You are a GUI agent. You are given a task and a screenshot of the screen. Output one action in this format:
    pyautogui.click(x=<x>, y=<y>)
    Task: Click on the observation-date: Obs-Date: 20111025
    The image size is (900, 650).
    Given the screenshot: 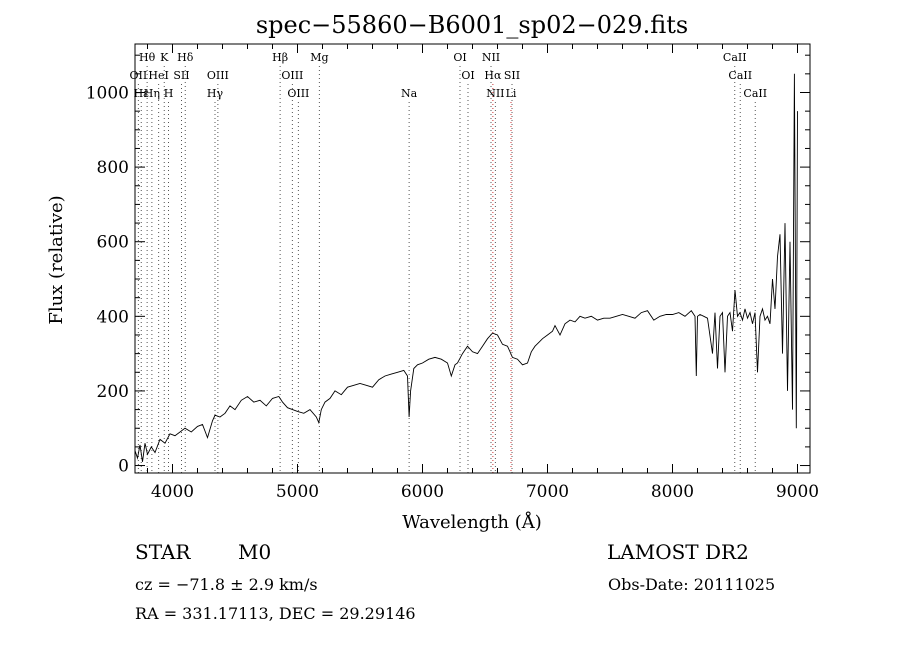 What is the action you would take?
    pyautogui.click(x=692, y=584)
    